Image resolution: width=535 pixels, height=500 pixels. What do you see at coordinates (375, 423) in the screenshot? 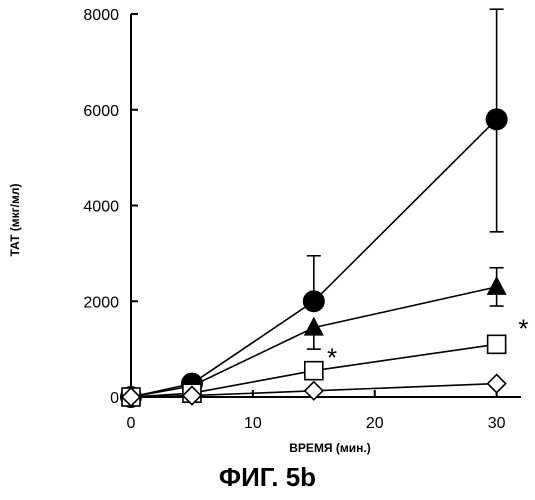
I see `x-tick-label: 20` at bounding box center [375, 423].